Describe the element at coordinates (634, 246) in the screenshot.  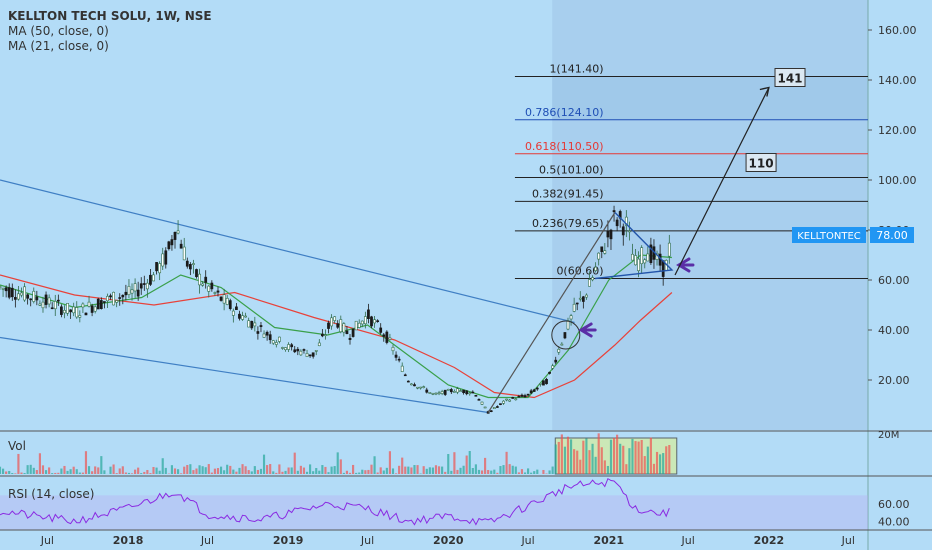
I see `triangle-pattern` at that location.